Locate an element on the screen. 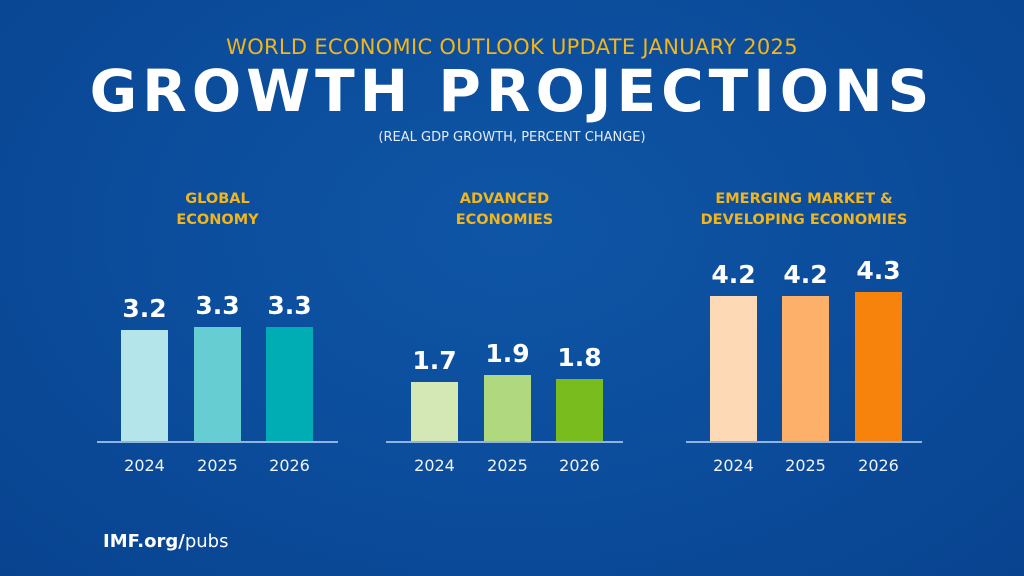 The height and width of the screenshot is (576, 1024). panel-title: GLOBAL ECONOMY is located at coordinates (218, 210).